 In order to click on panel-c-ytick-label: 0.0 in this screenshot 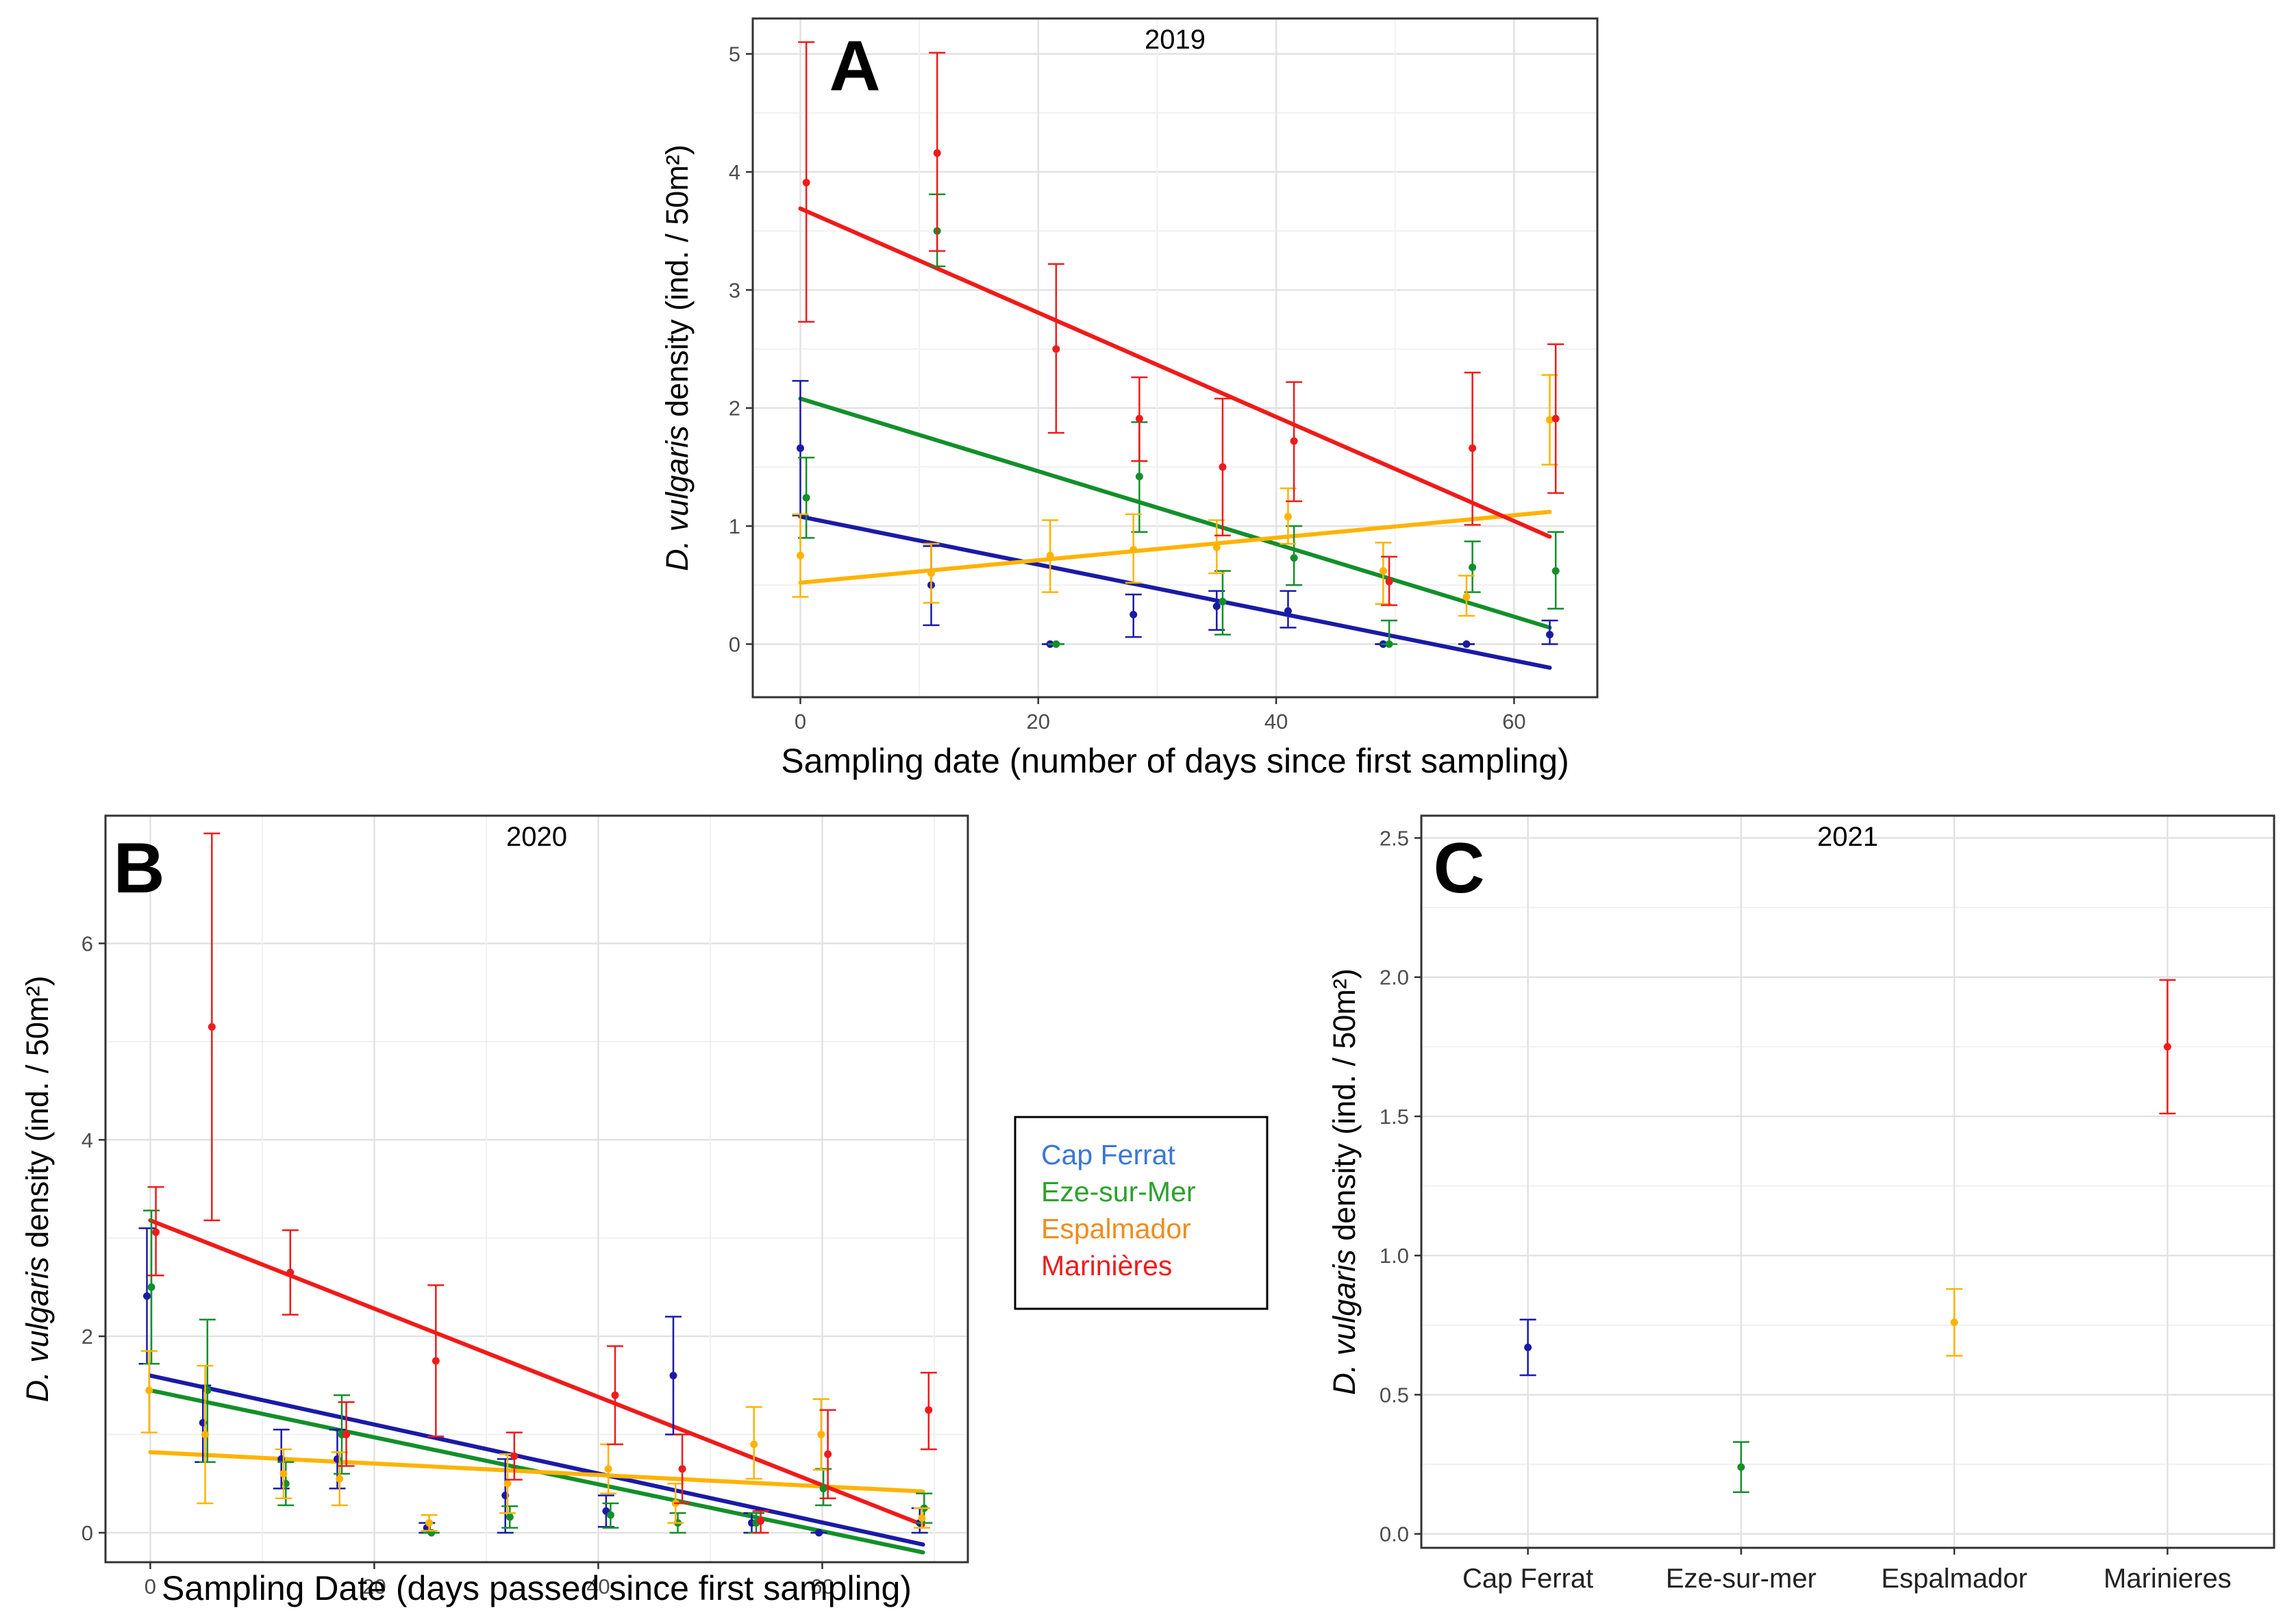, I will do `click(1394, 1534)`.